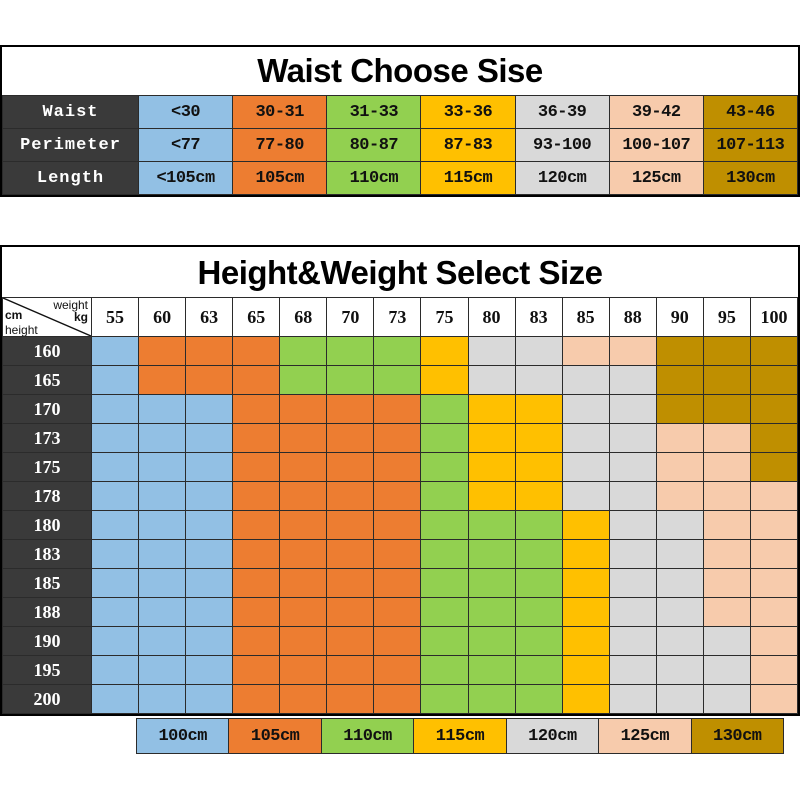  I want to click on axis-corner-cell: weight kg cm height, so click(47, 317).